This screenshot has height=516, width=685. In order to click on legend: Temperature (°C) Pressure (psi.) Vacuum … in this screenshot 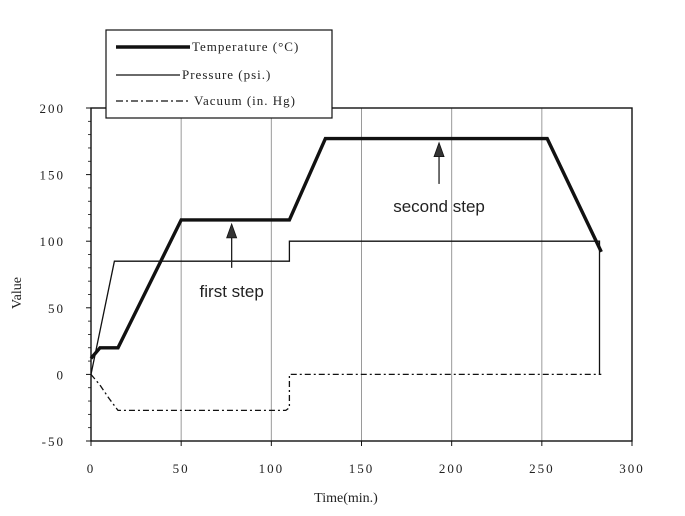, I will do `click(219, 74)`.